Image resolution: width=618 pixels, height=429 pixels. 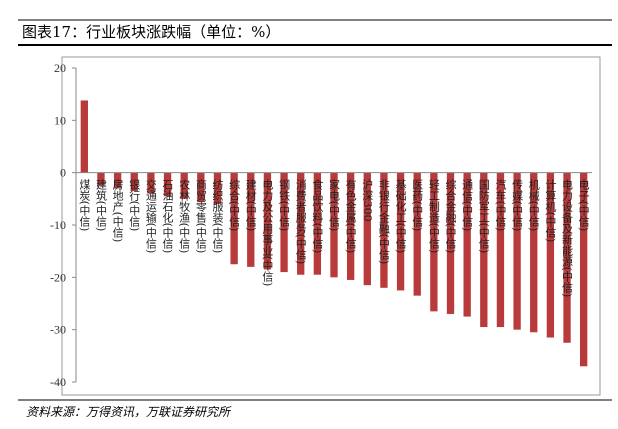 I want to click on y-tick-label: 20, so click(x=60, y=68).